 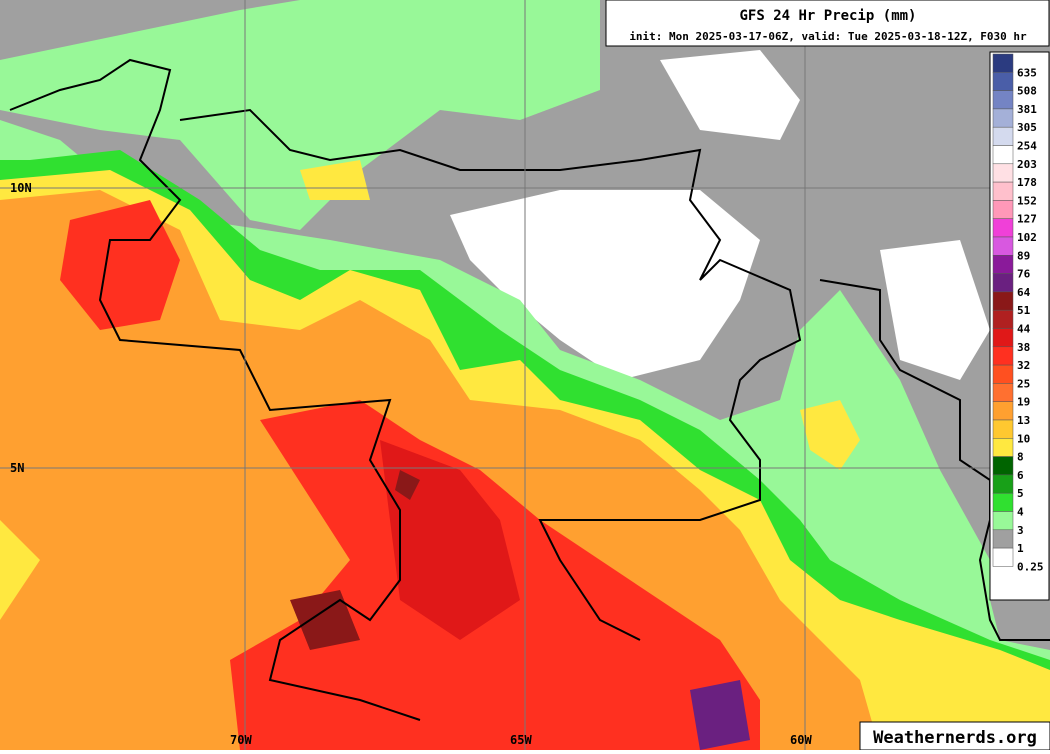 What do you see at coordinates (1024, 329) in the screenshot?
I see `legend-label: 44` at bounding box center [1024, 329].